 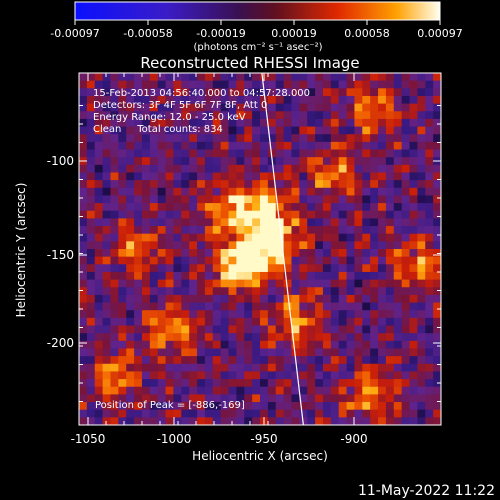 What do you see at coordinates (180, 105) in the screenshot?
I see `annotation-detectors: Detectors: 3F 4F 5F 6F 7F 8F, Att 0` at bounding box center [180, 105].